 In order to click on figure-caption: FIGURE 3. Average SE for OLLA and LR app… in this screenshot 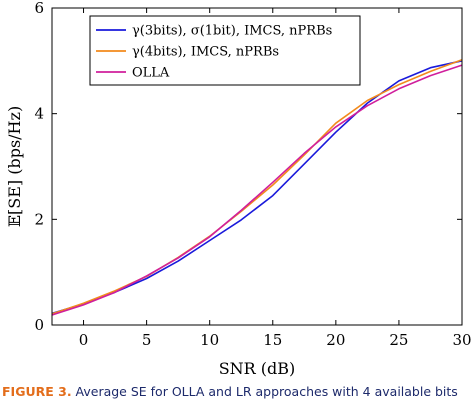, I will do `click(230, 391)`.